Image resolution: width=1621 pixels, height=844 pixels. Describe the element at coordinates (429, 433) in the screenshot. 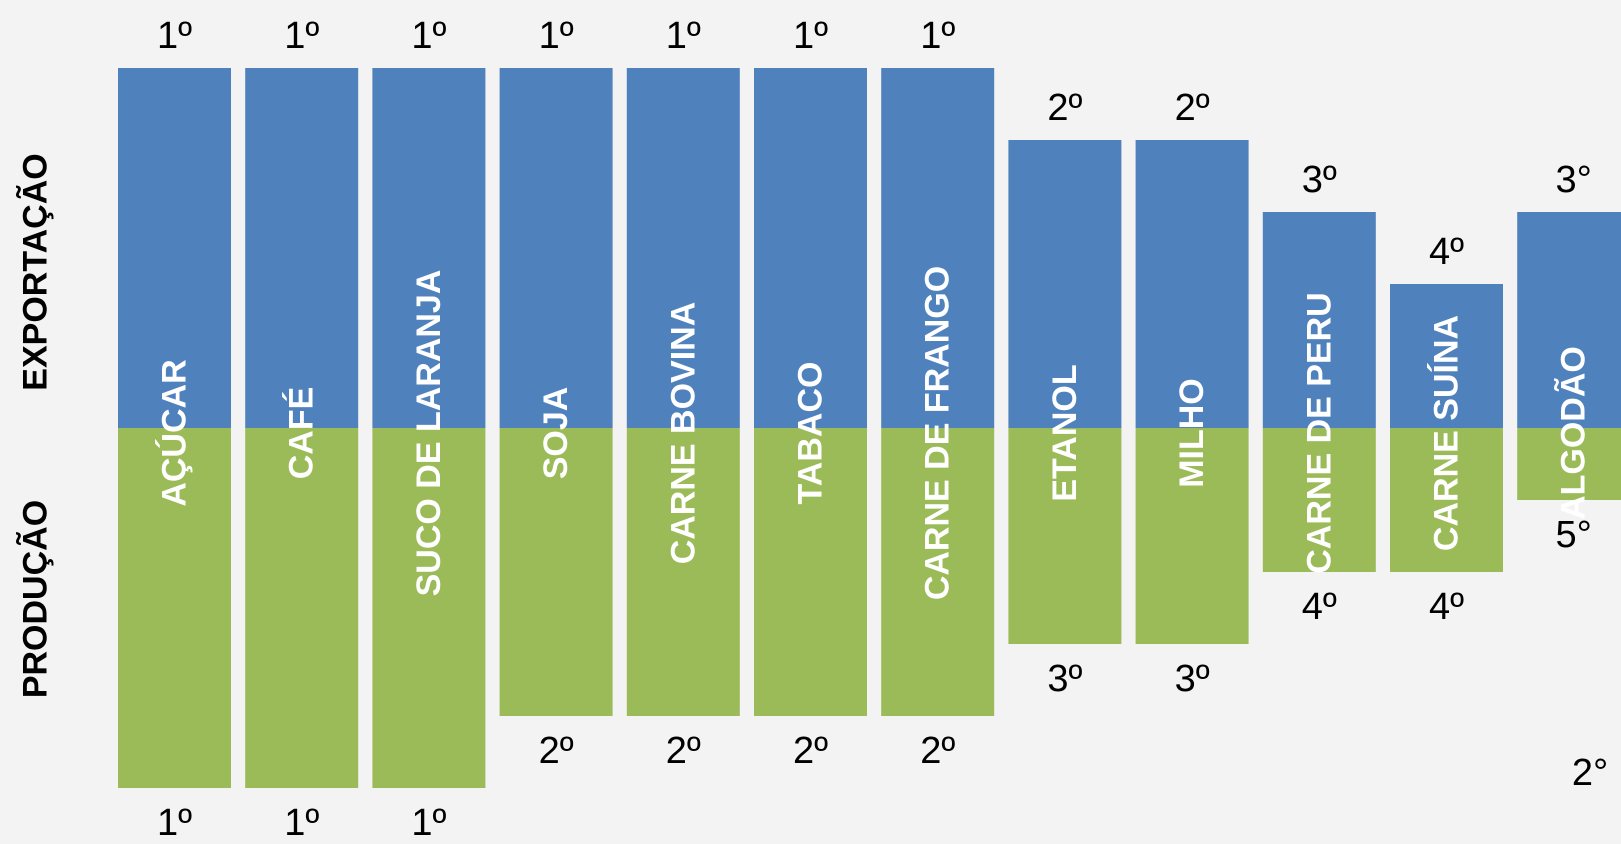

I see `category-label: SUCO DE LARANJA` at that location.